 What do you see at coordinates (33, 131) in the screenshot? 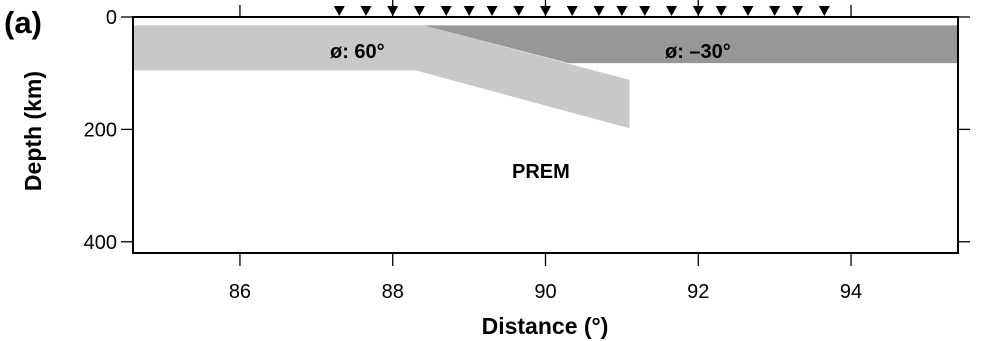
I see `y-axis-title: Depth (km)` at bounding box center [33, 131].